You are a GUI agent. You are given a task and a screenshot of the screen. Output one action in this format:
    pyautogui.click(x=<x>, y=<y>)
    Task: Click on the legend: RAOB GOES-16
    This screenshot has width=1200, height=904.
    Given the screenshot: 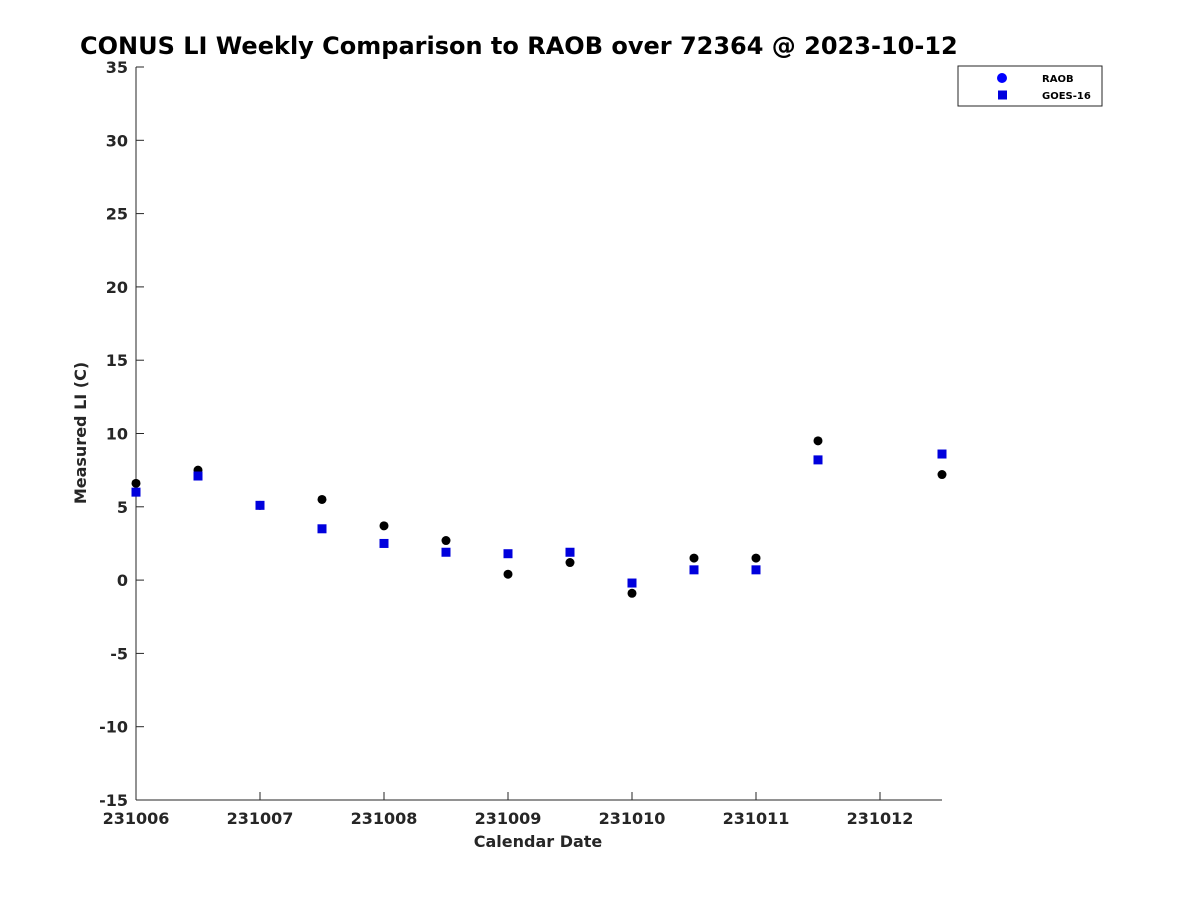 What is the action you would take?
    pyautogui.click(x=1030, y=86)
    